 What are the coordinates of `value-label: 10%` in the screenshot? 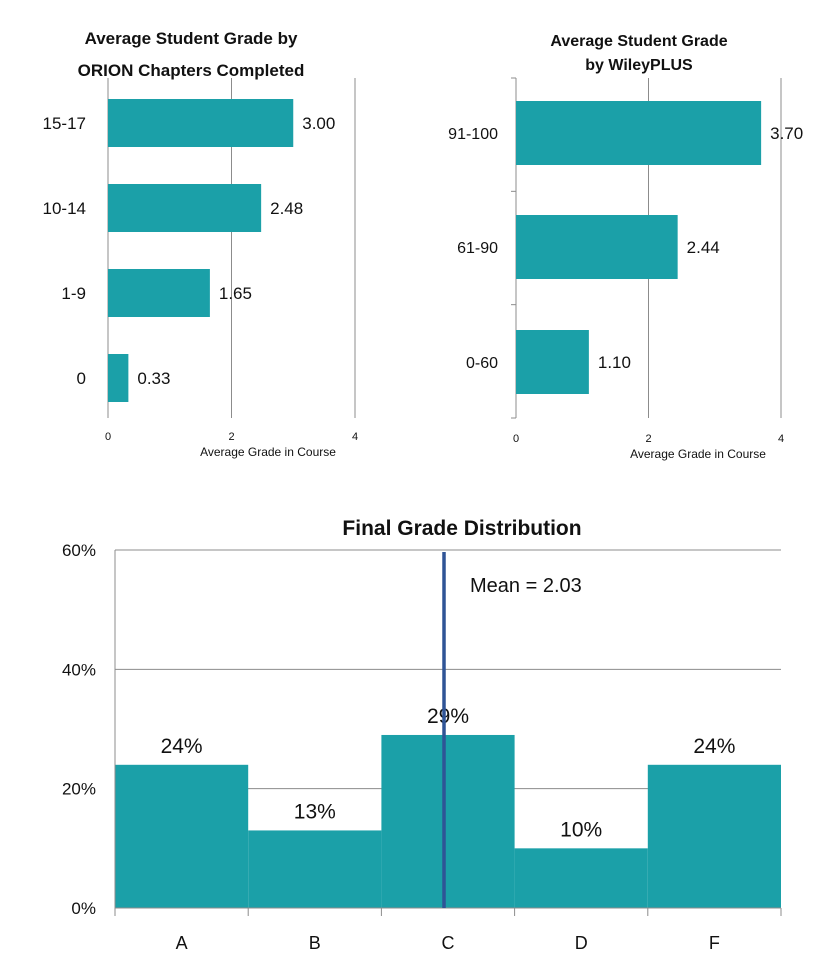 It's located at (581, 829).